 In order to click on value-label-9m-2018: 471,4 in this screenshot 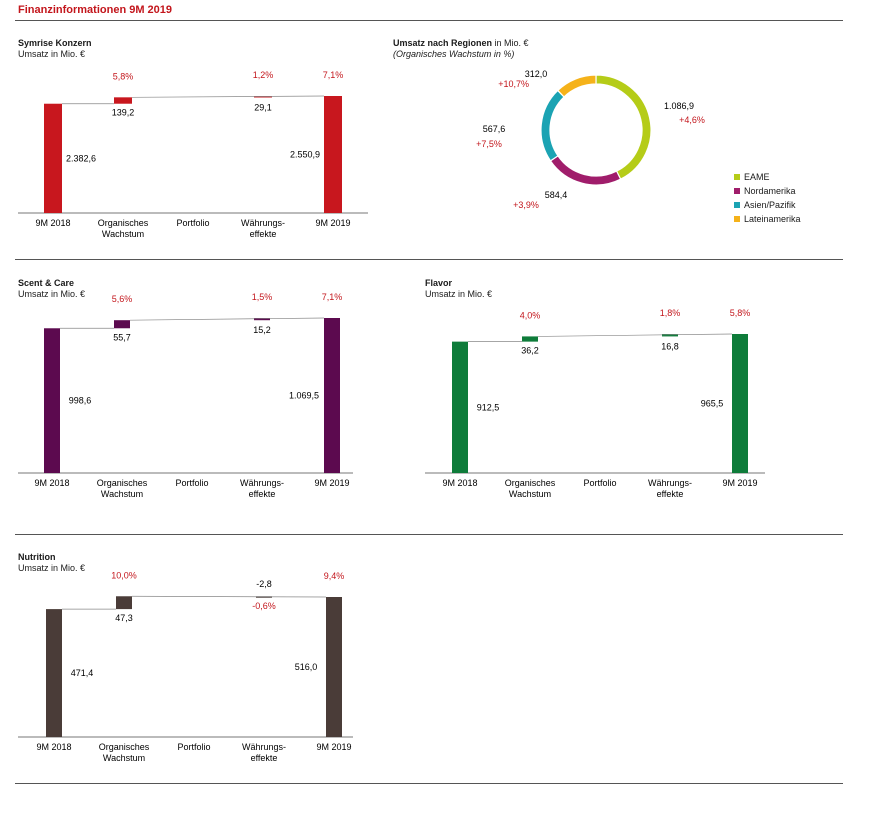, I will do `click(82, 673)`.